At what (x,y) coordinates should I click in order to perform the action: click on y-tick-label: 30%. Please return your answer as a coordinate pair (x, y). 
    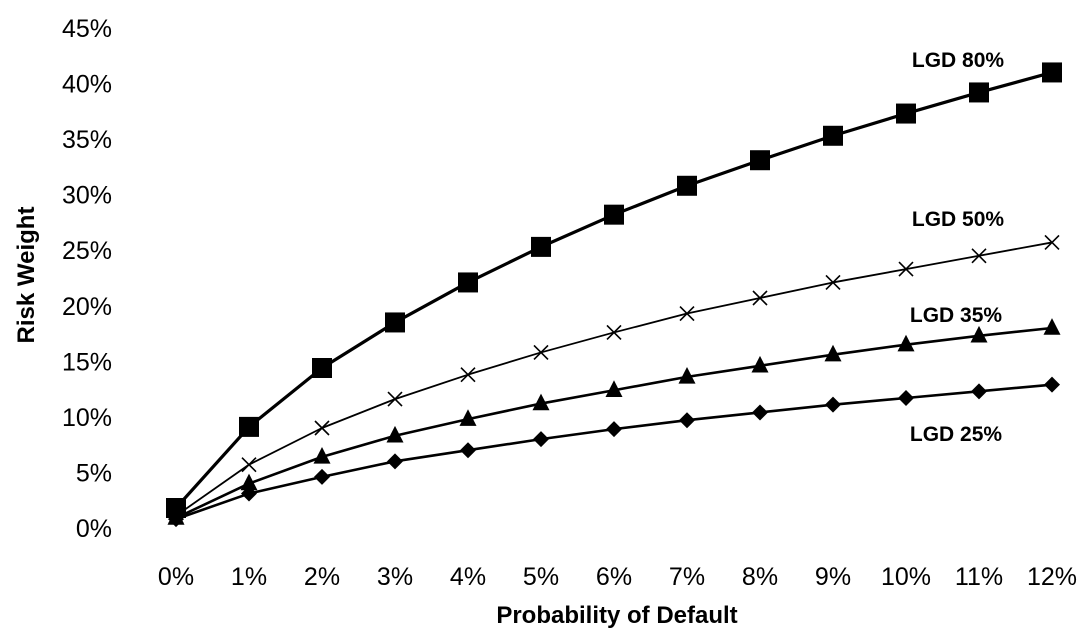
    Looking at the image, I should click on (87, 196).